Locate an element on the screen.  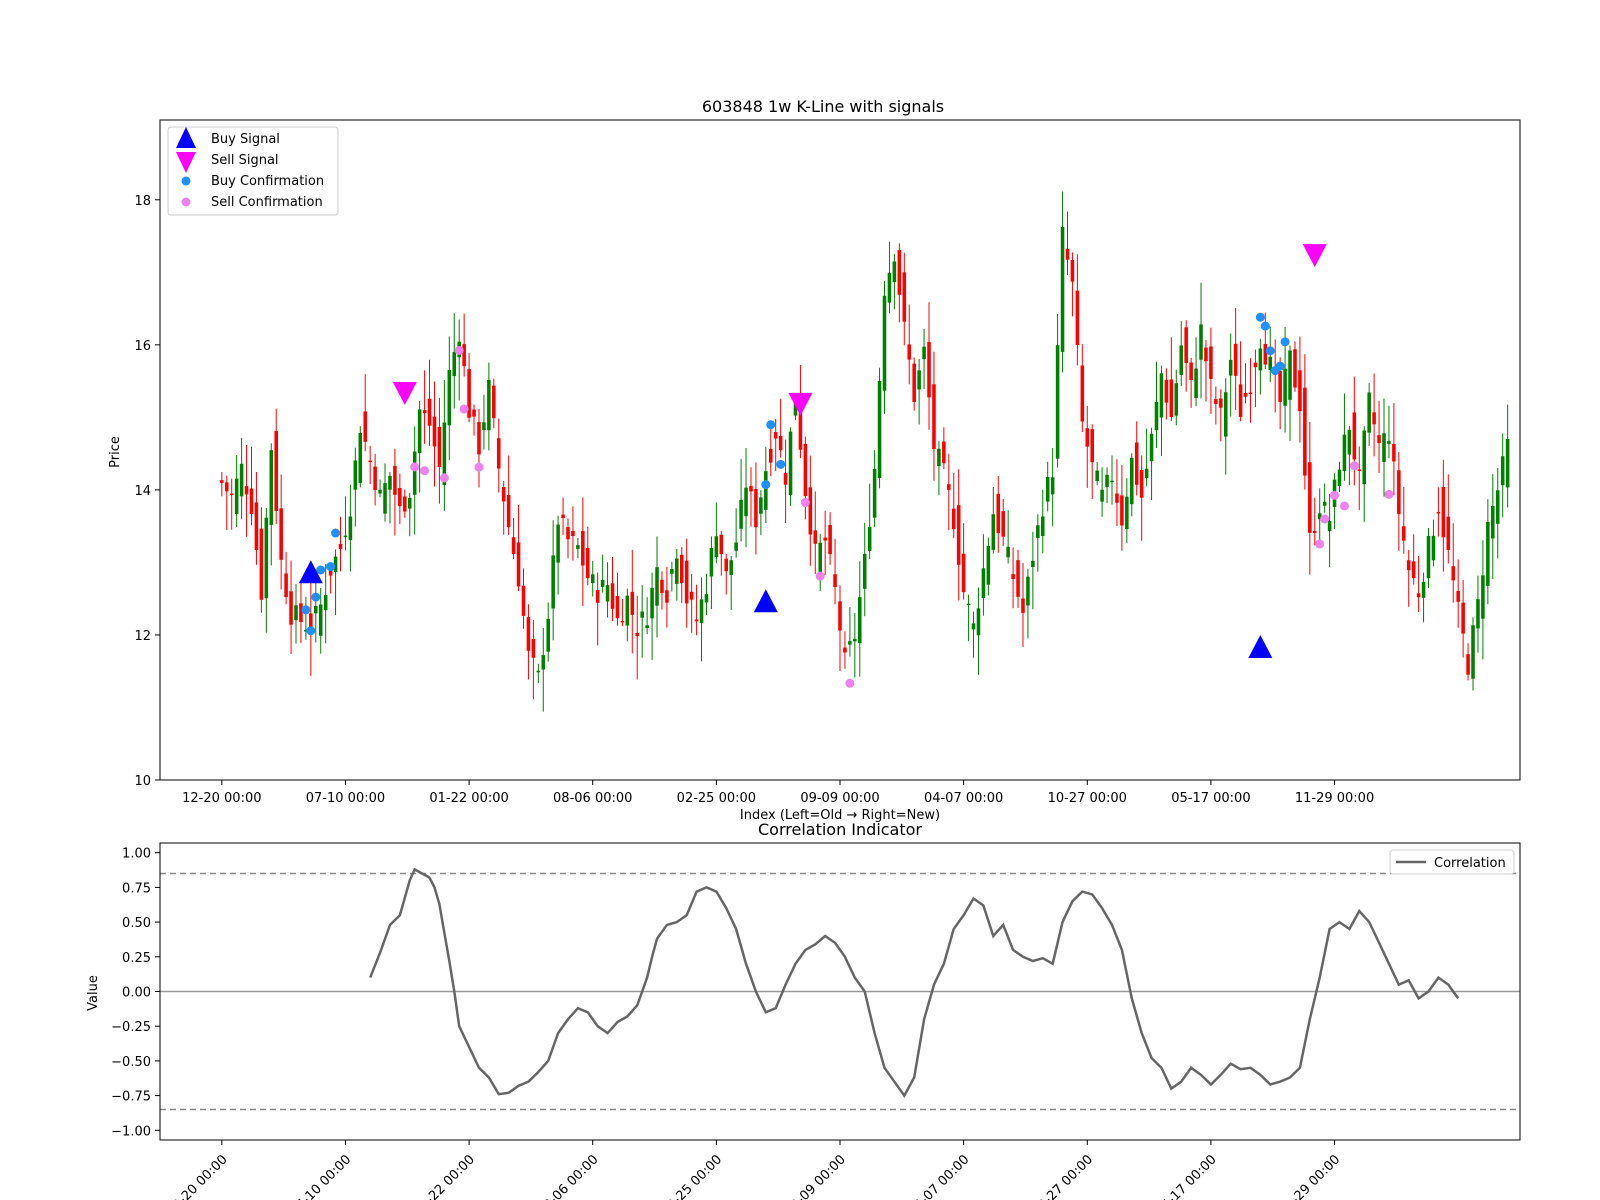
correlation-y-tick-label: 0.50 is located at coordinates (136, 923).